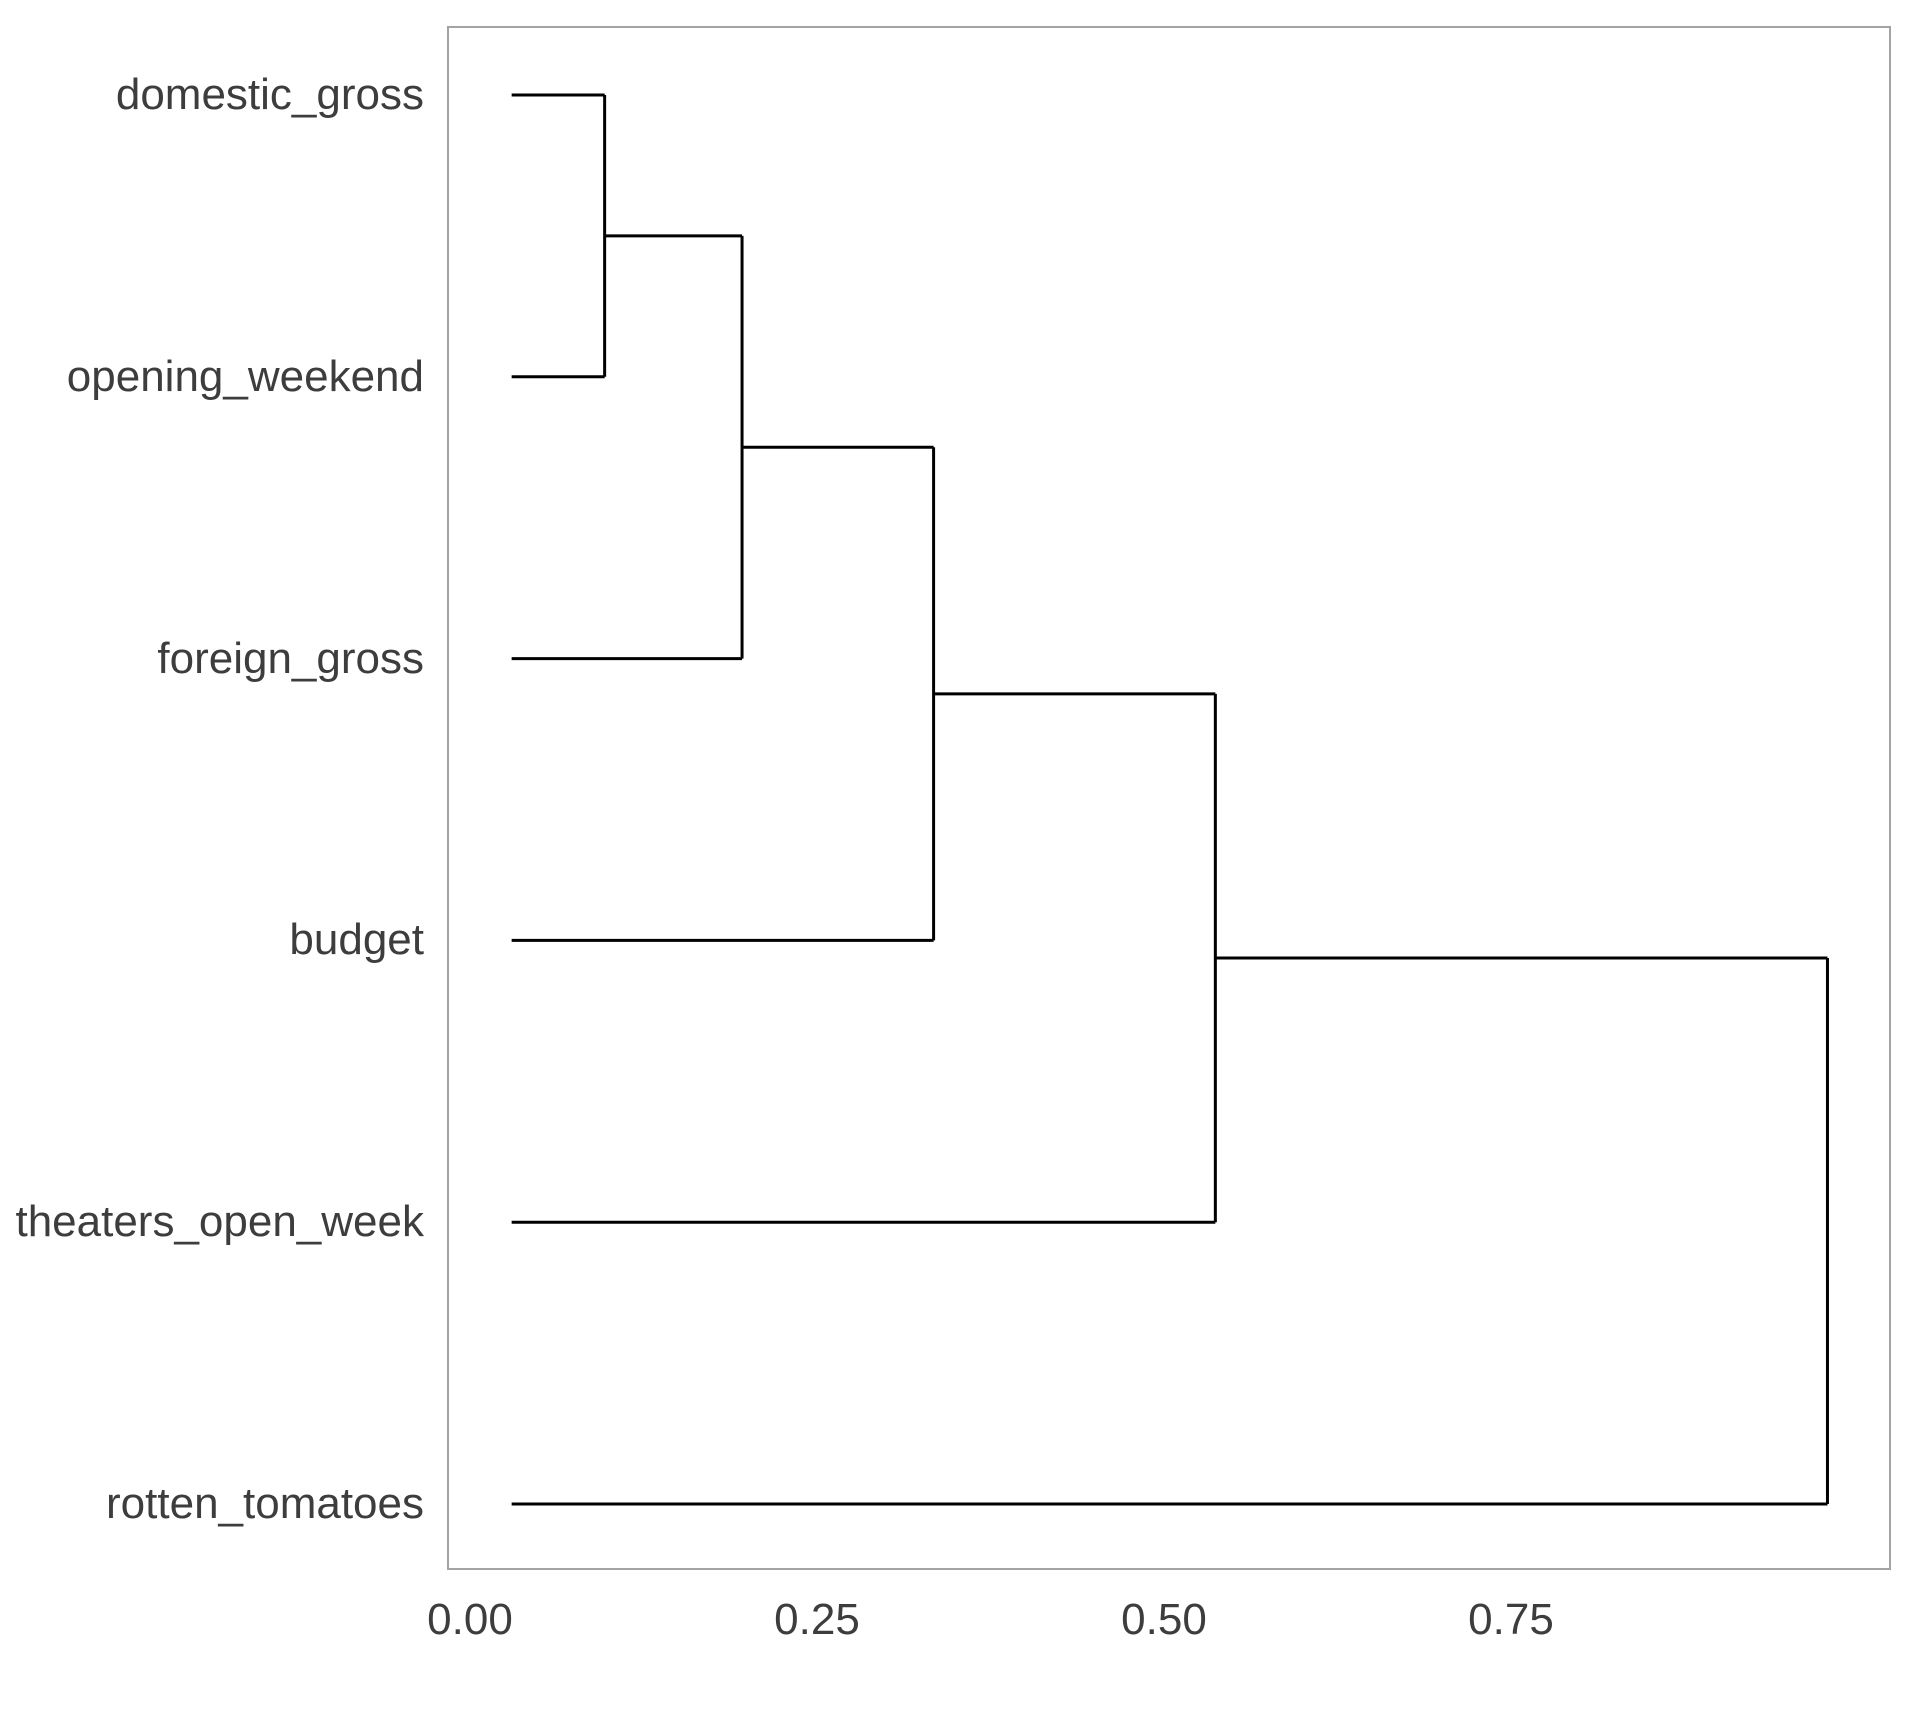  What do you see at coordinates (219, 1222) in the screenshot?
I see `leaf-label-theaters_open_week: theaters_open_week` at bounding box center [219, 1222].